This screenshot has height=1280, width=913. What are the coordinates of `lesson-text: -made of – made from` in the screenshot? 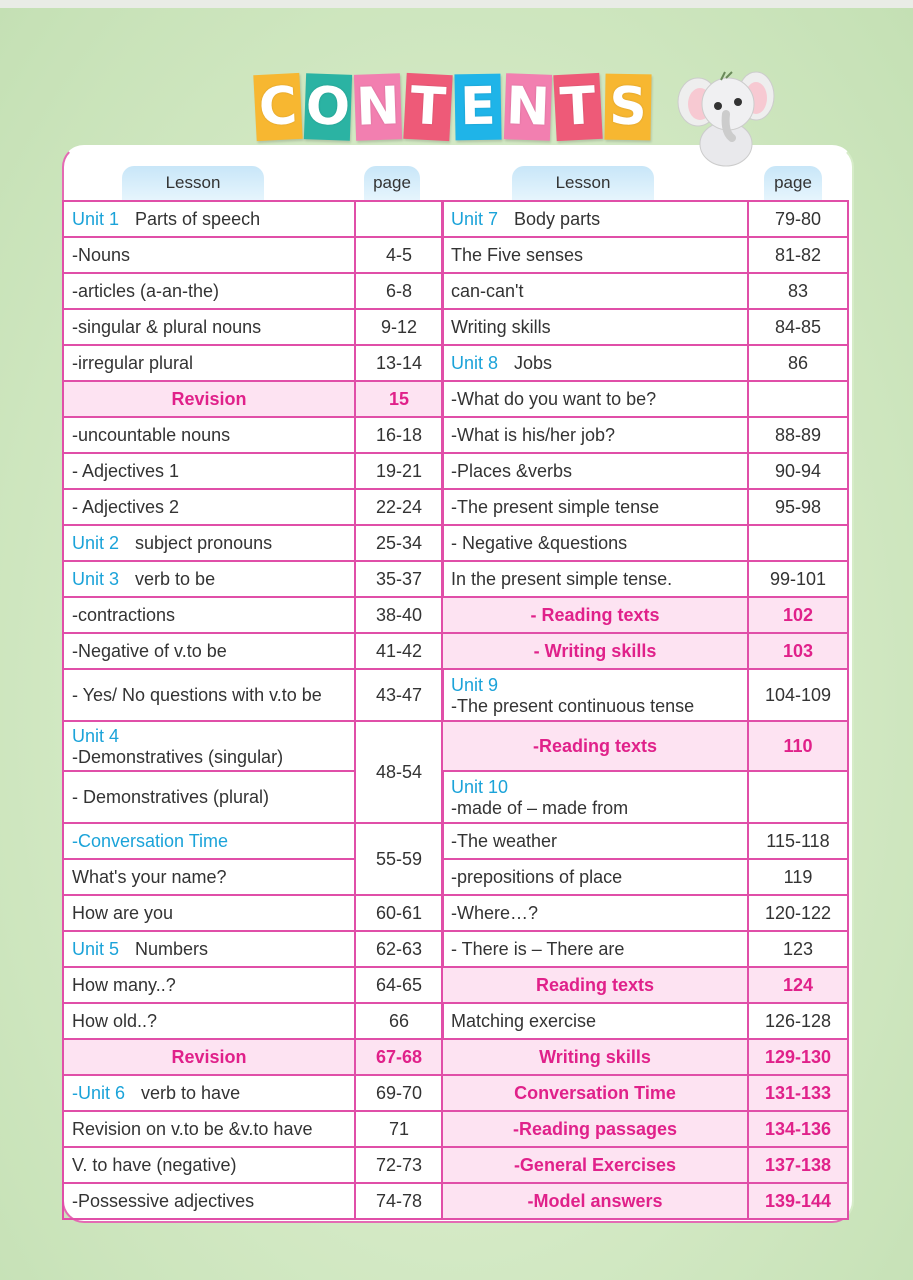 It's located at (540, 807).